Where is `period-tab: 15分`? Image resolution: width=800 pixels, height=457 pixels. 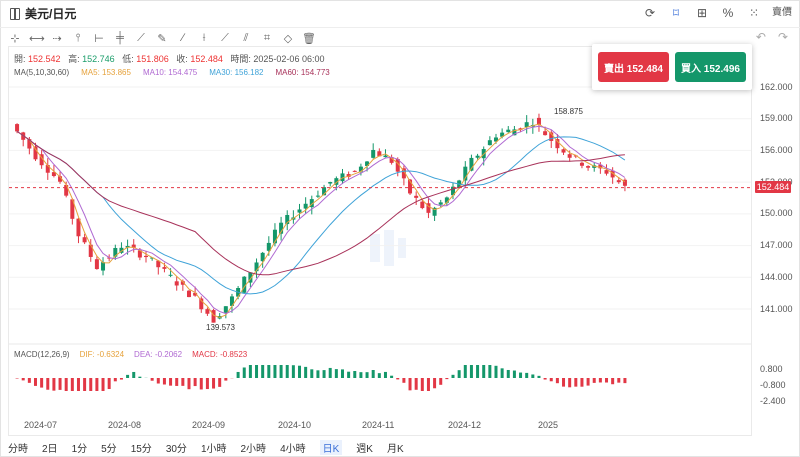
period-tab: 15分 is located at coordinates (141, 449).